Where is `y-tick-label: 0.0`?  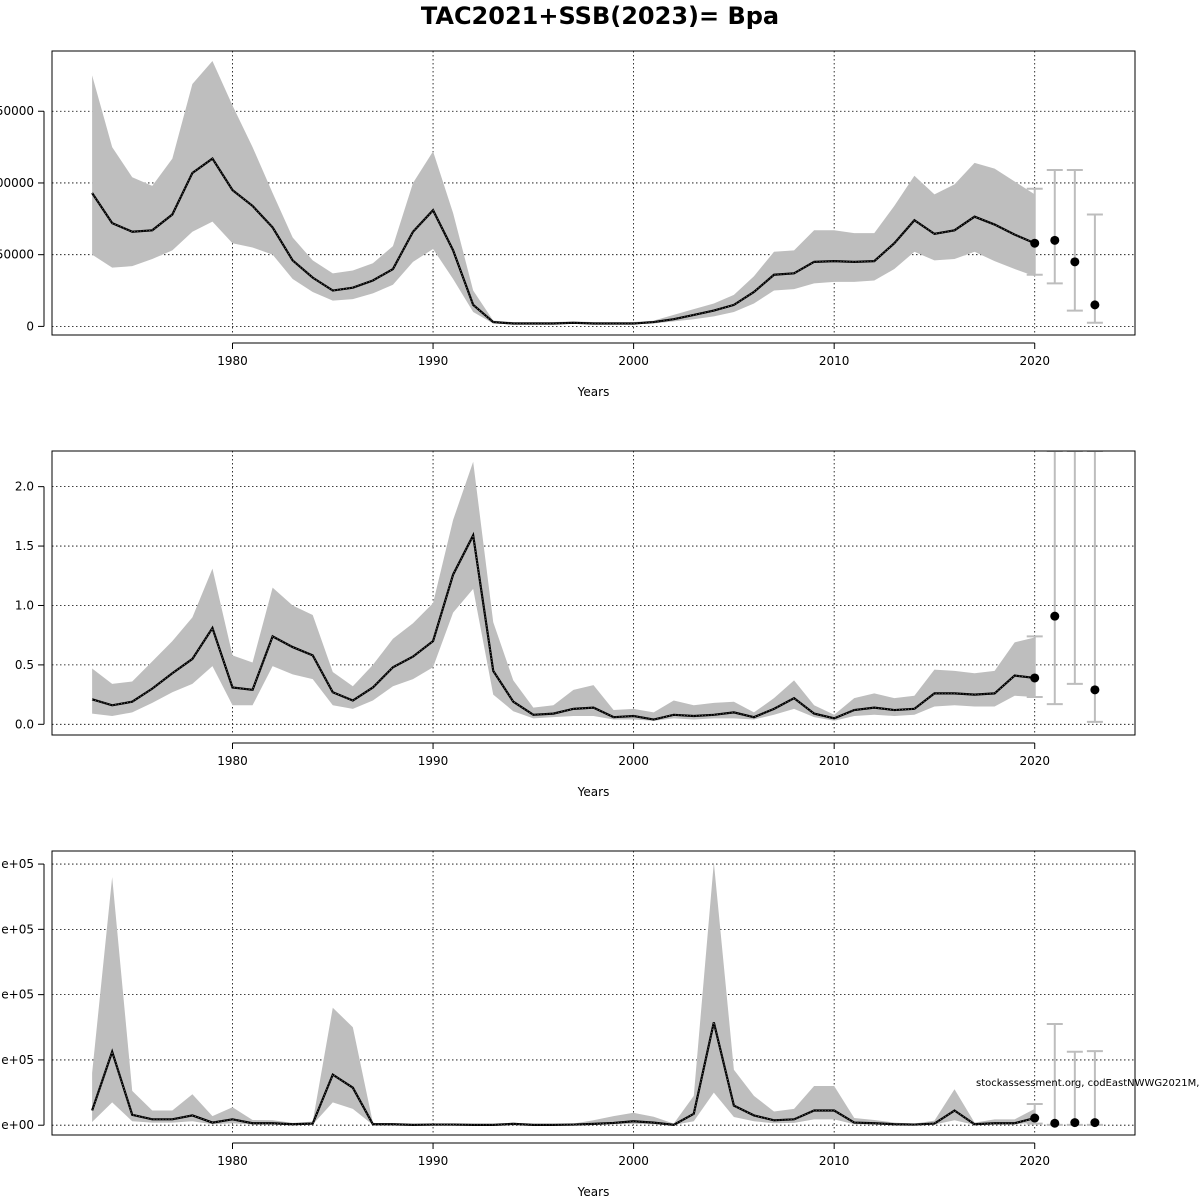 y-tick-label: 0.0 is located at coordinates (24, 724).